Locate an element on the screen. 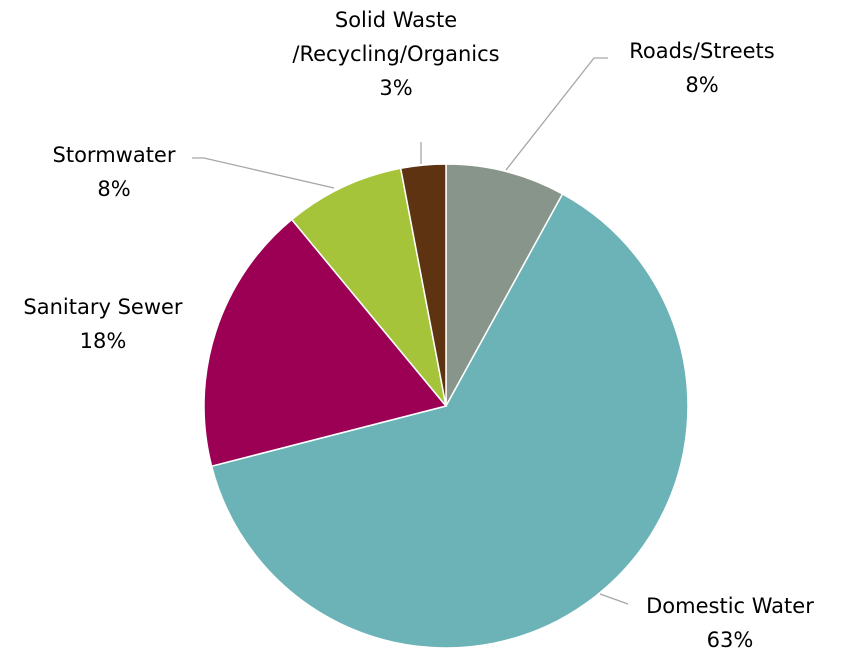 This screenshot has height=658, width=843. data-label-category: Stormwater is located at coordinates (114, 155).